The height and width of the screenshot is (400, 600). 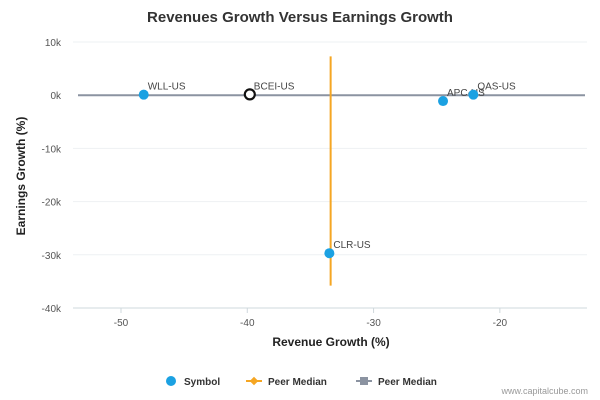 I want to click on legend-earnings-median-marker, so click(x=364, y=381).